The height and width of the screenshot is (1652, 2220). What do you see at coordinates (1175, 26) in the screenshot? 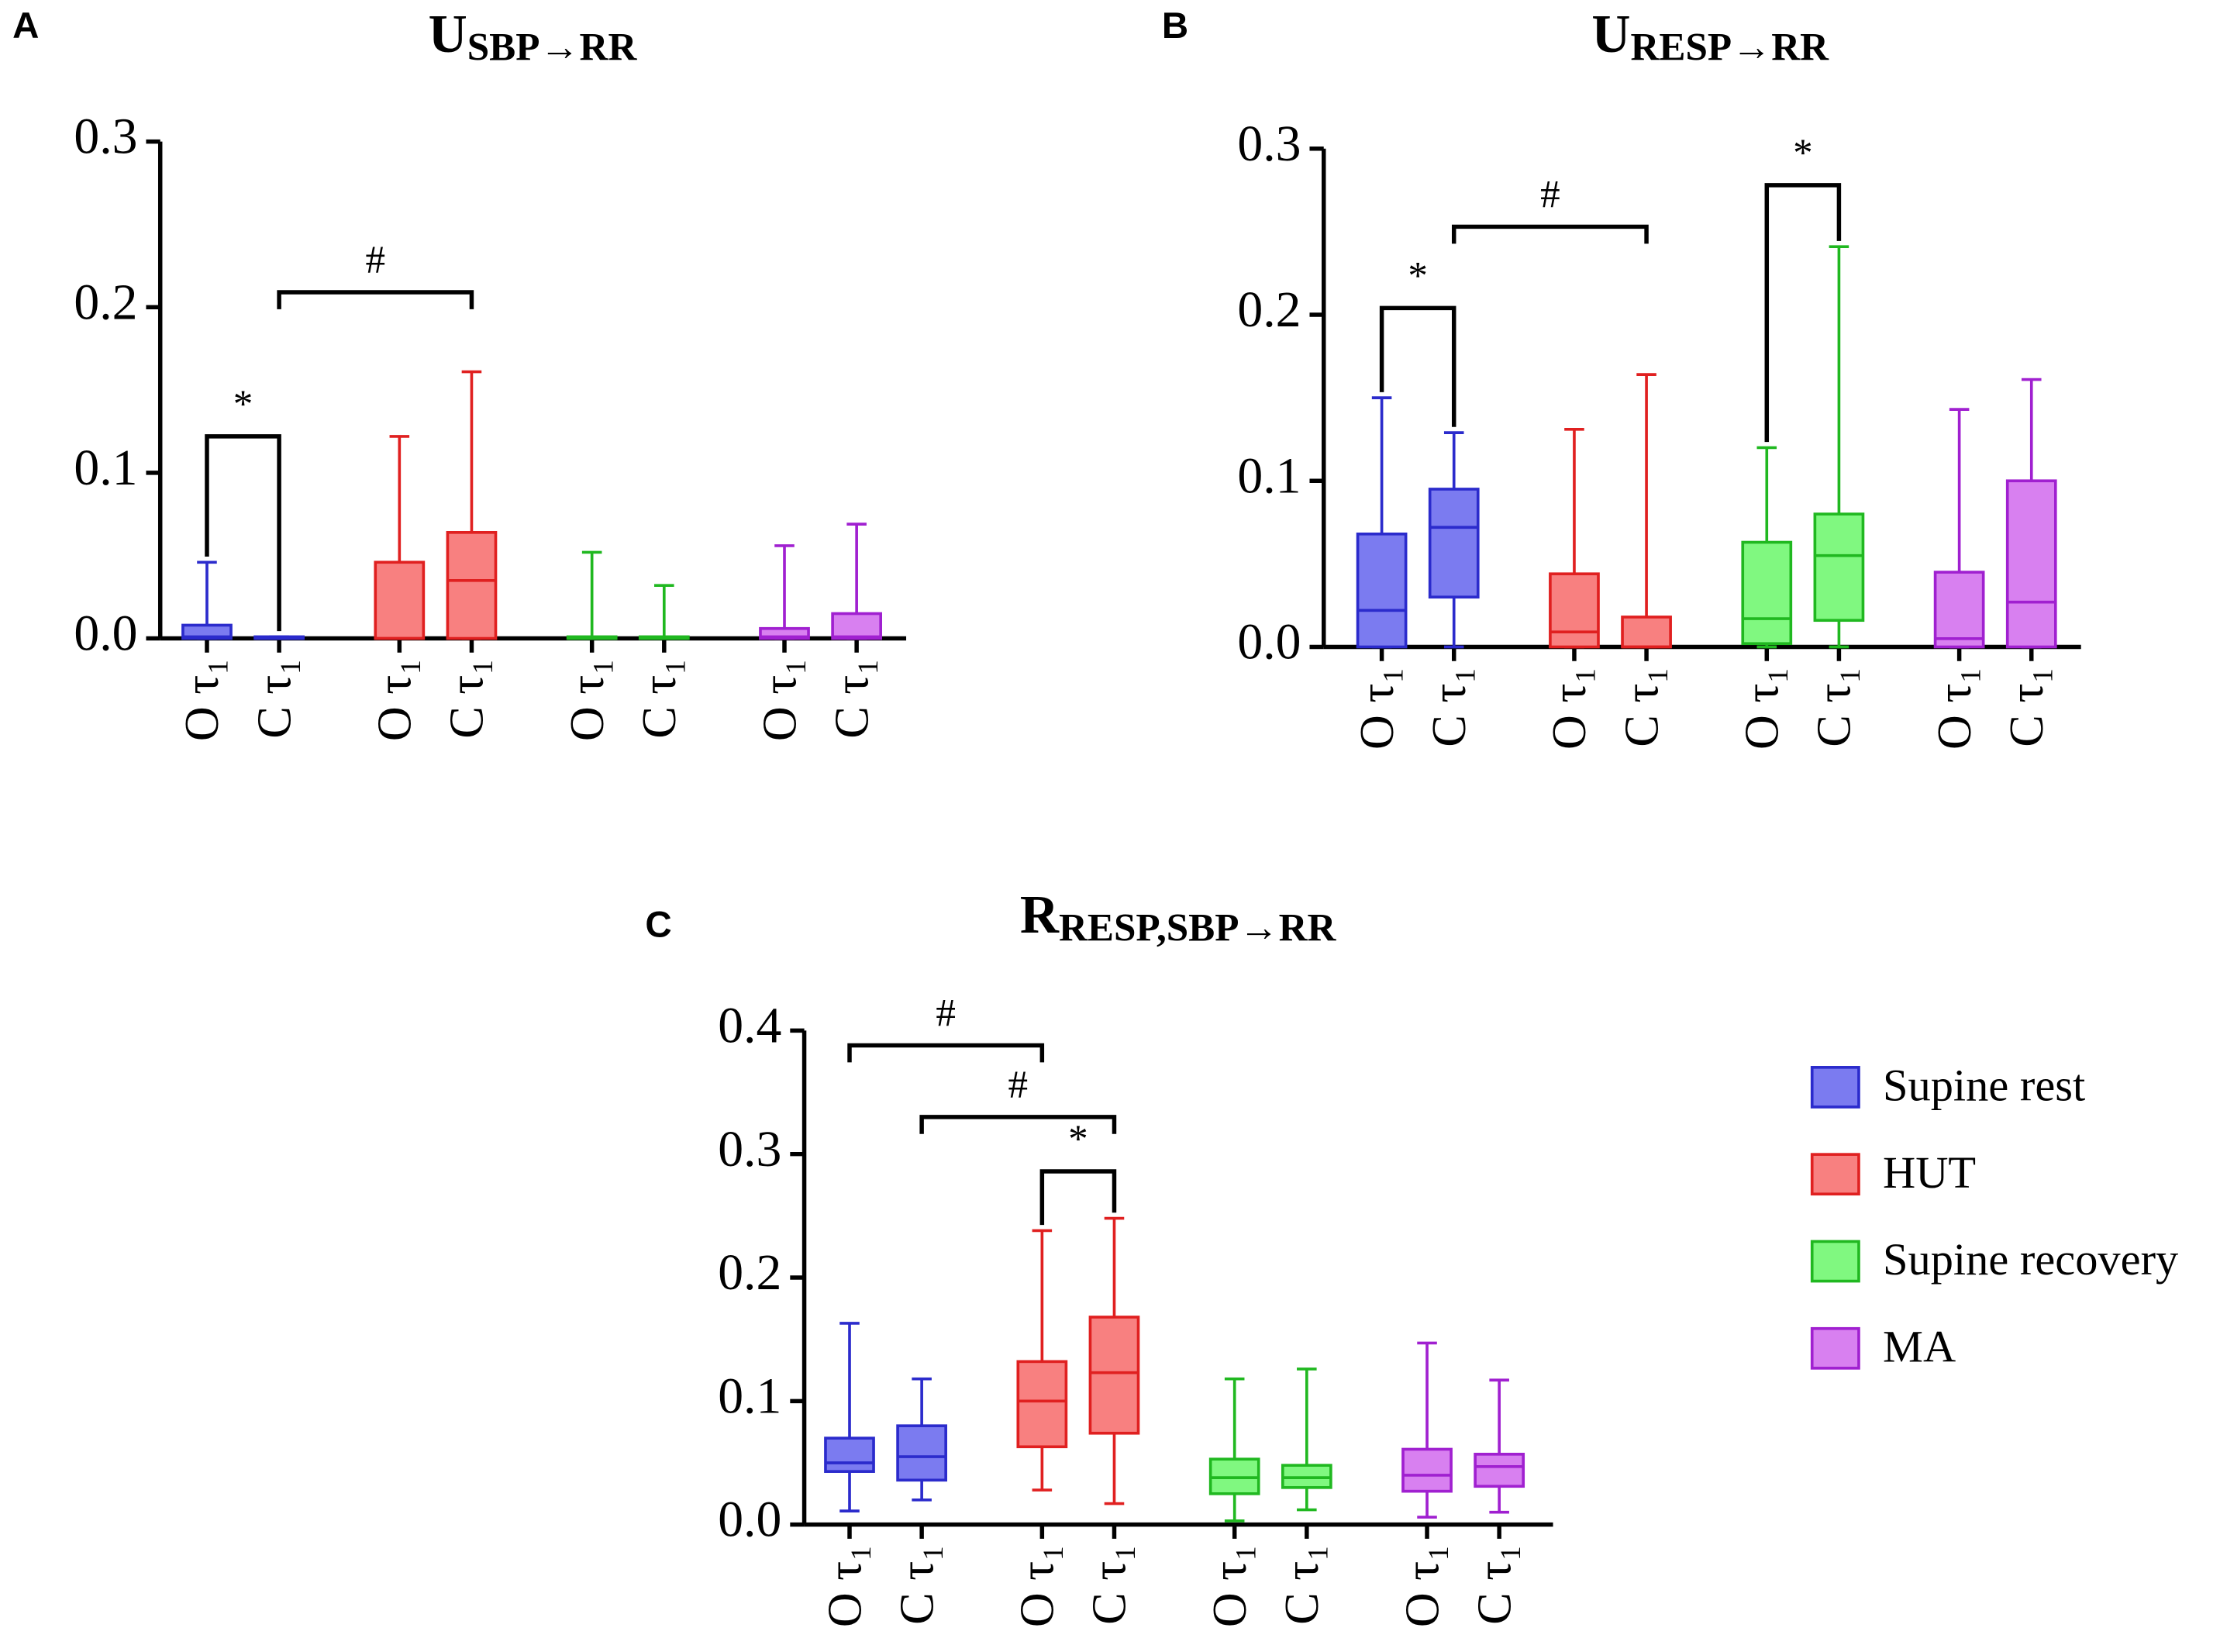
I see `panel-label: B` at bounding box center [1175, 26].